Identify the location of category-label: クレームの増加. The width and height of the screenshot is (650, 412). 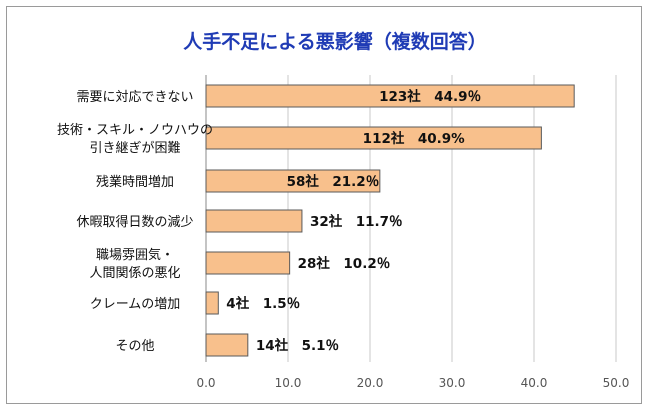
(135, 304).